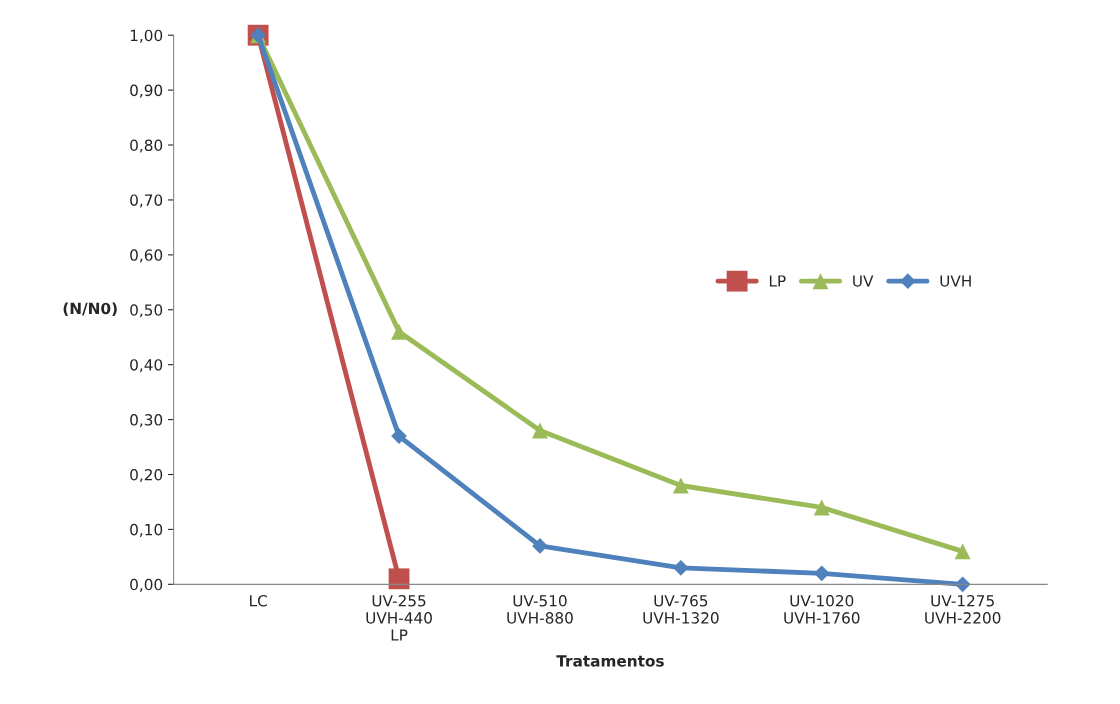 This screenshot has width=1120, height=704. What do you see at coordinates (610, 661) in the screenshot?
I see `x-axis-title: Tratamentos` at bounding box center [610, 661].